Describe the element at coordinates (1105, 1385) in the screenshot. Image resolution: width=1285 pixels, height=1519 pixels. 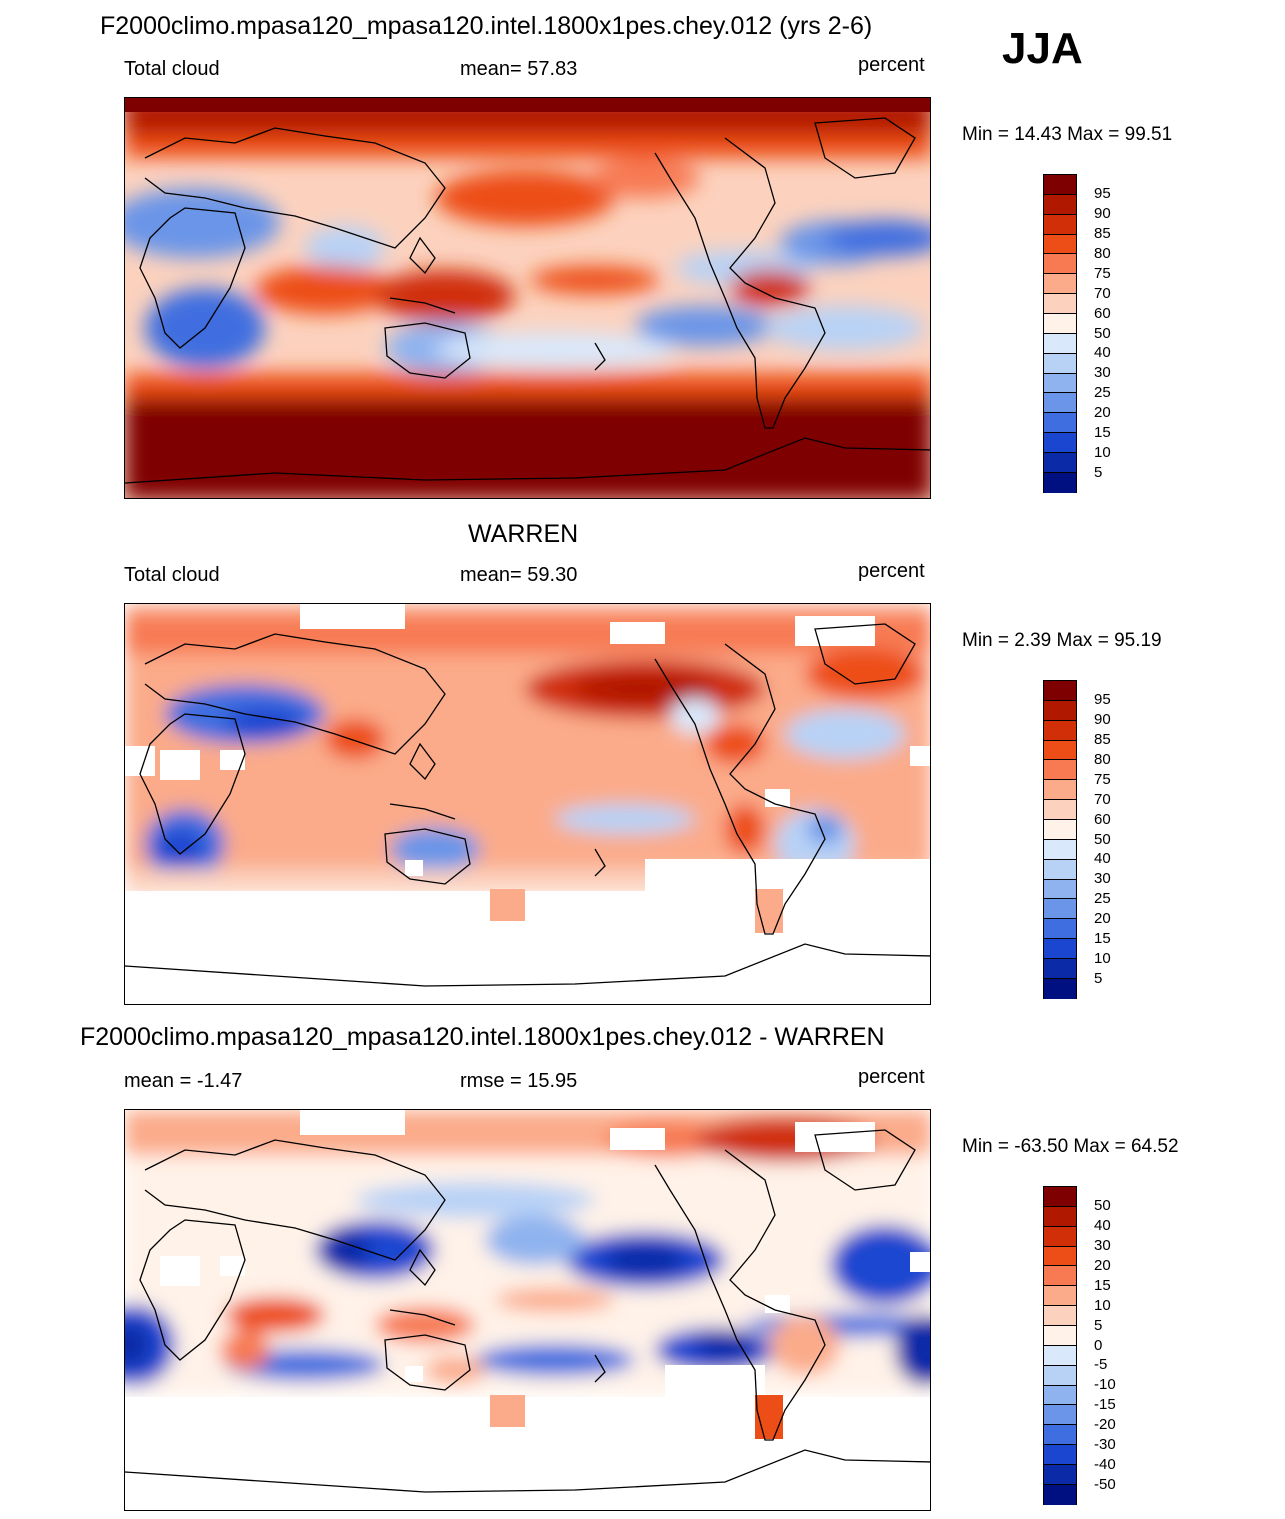
I see `colorbar-tick-label: -10` at that location.